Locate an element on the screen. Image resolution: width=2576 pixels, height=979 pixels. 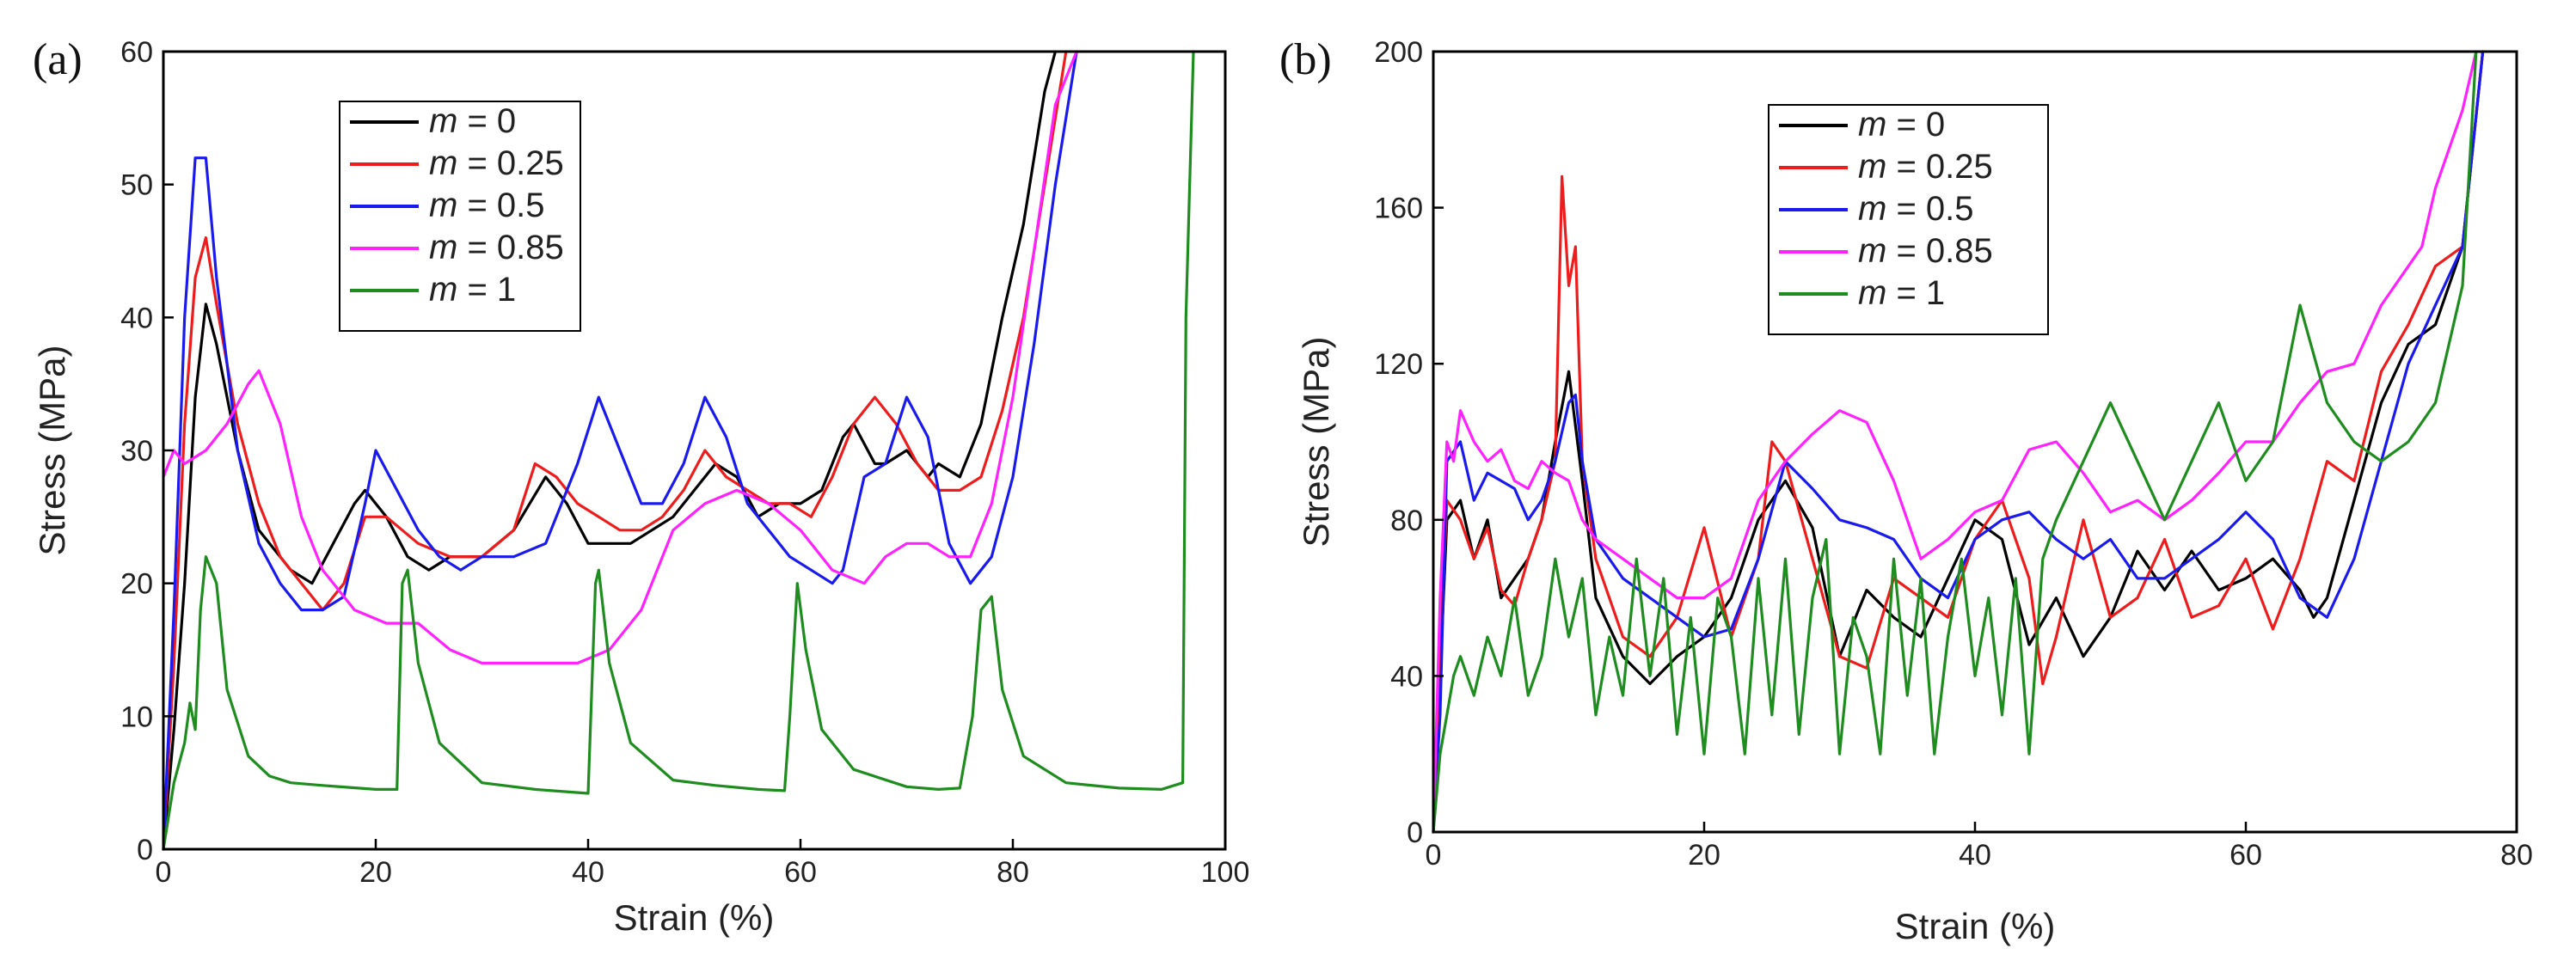
legend-var-a-4: m is located at coordinates (443, 290).